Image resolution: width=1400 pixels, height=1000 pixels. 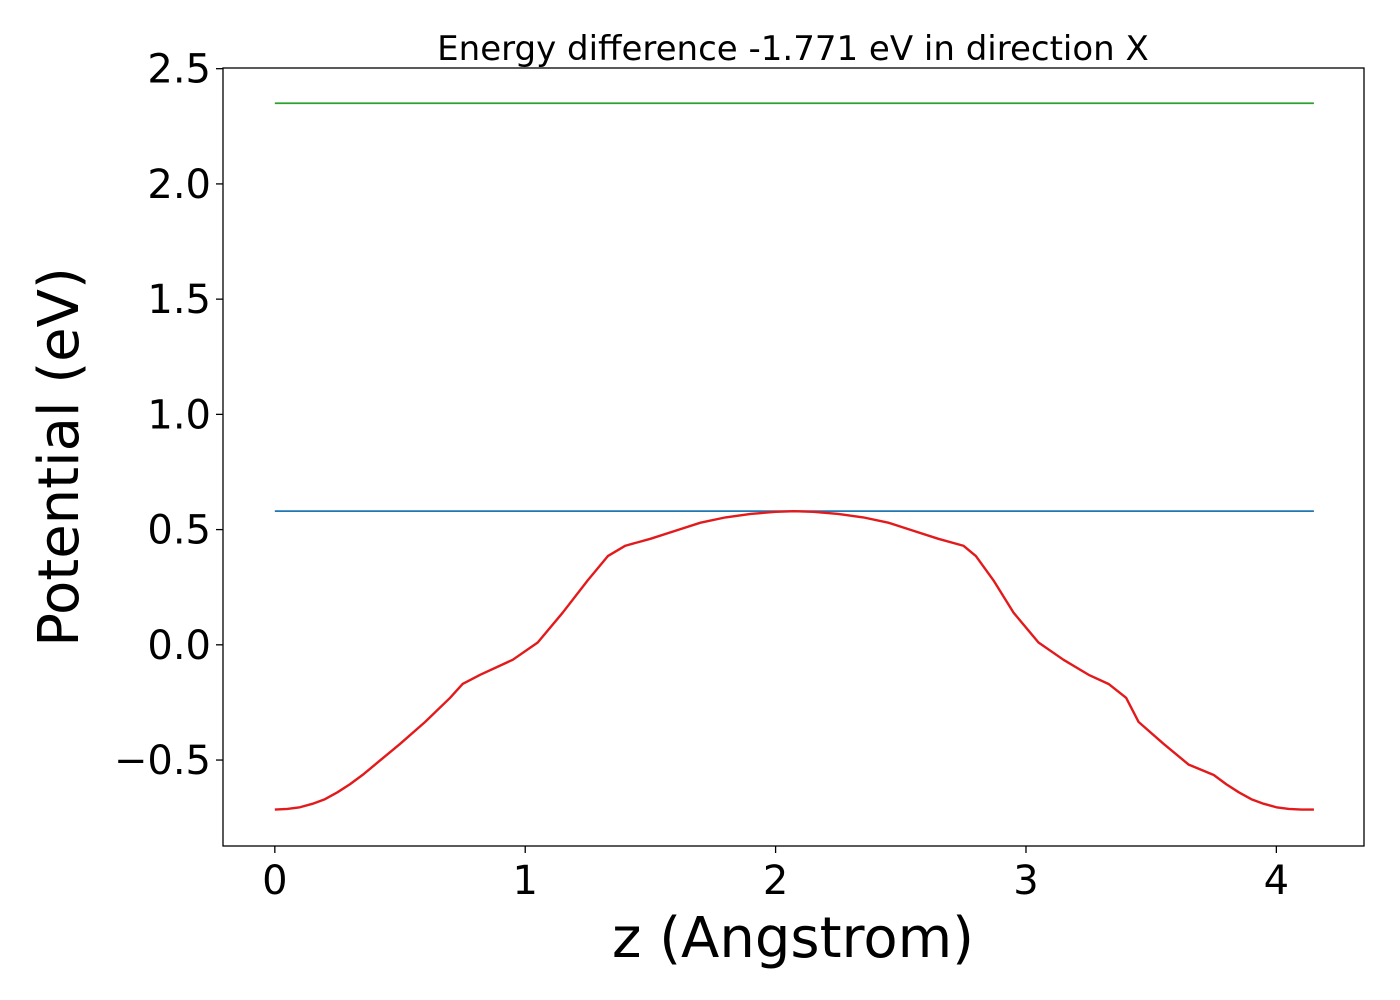 What do you see at coordinates (179, 531) in the screenshot?
I see `y-tick-label: 0.5` at bounding box center [179, 531].